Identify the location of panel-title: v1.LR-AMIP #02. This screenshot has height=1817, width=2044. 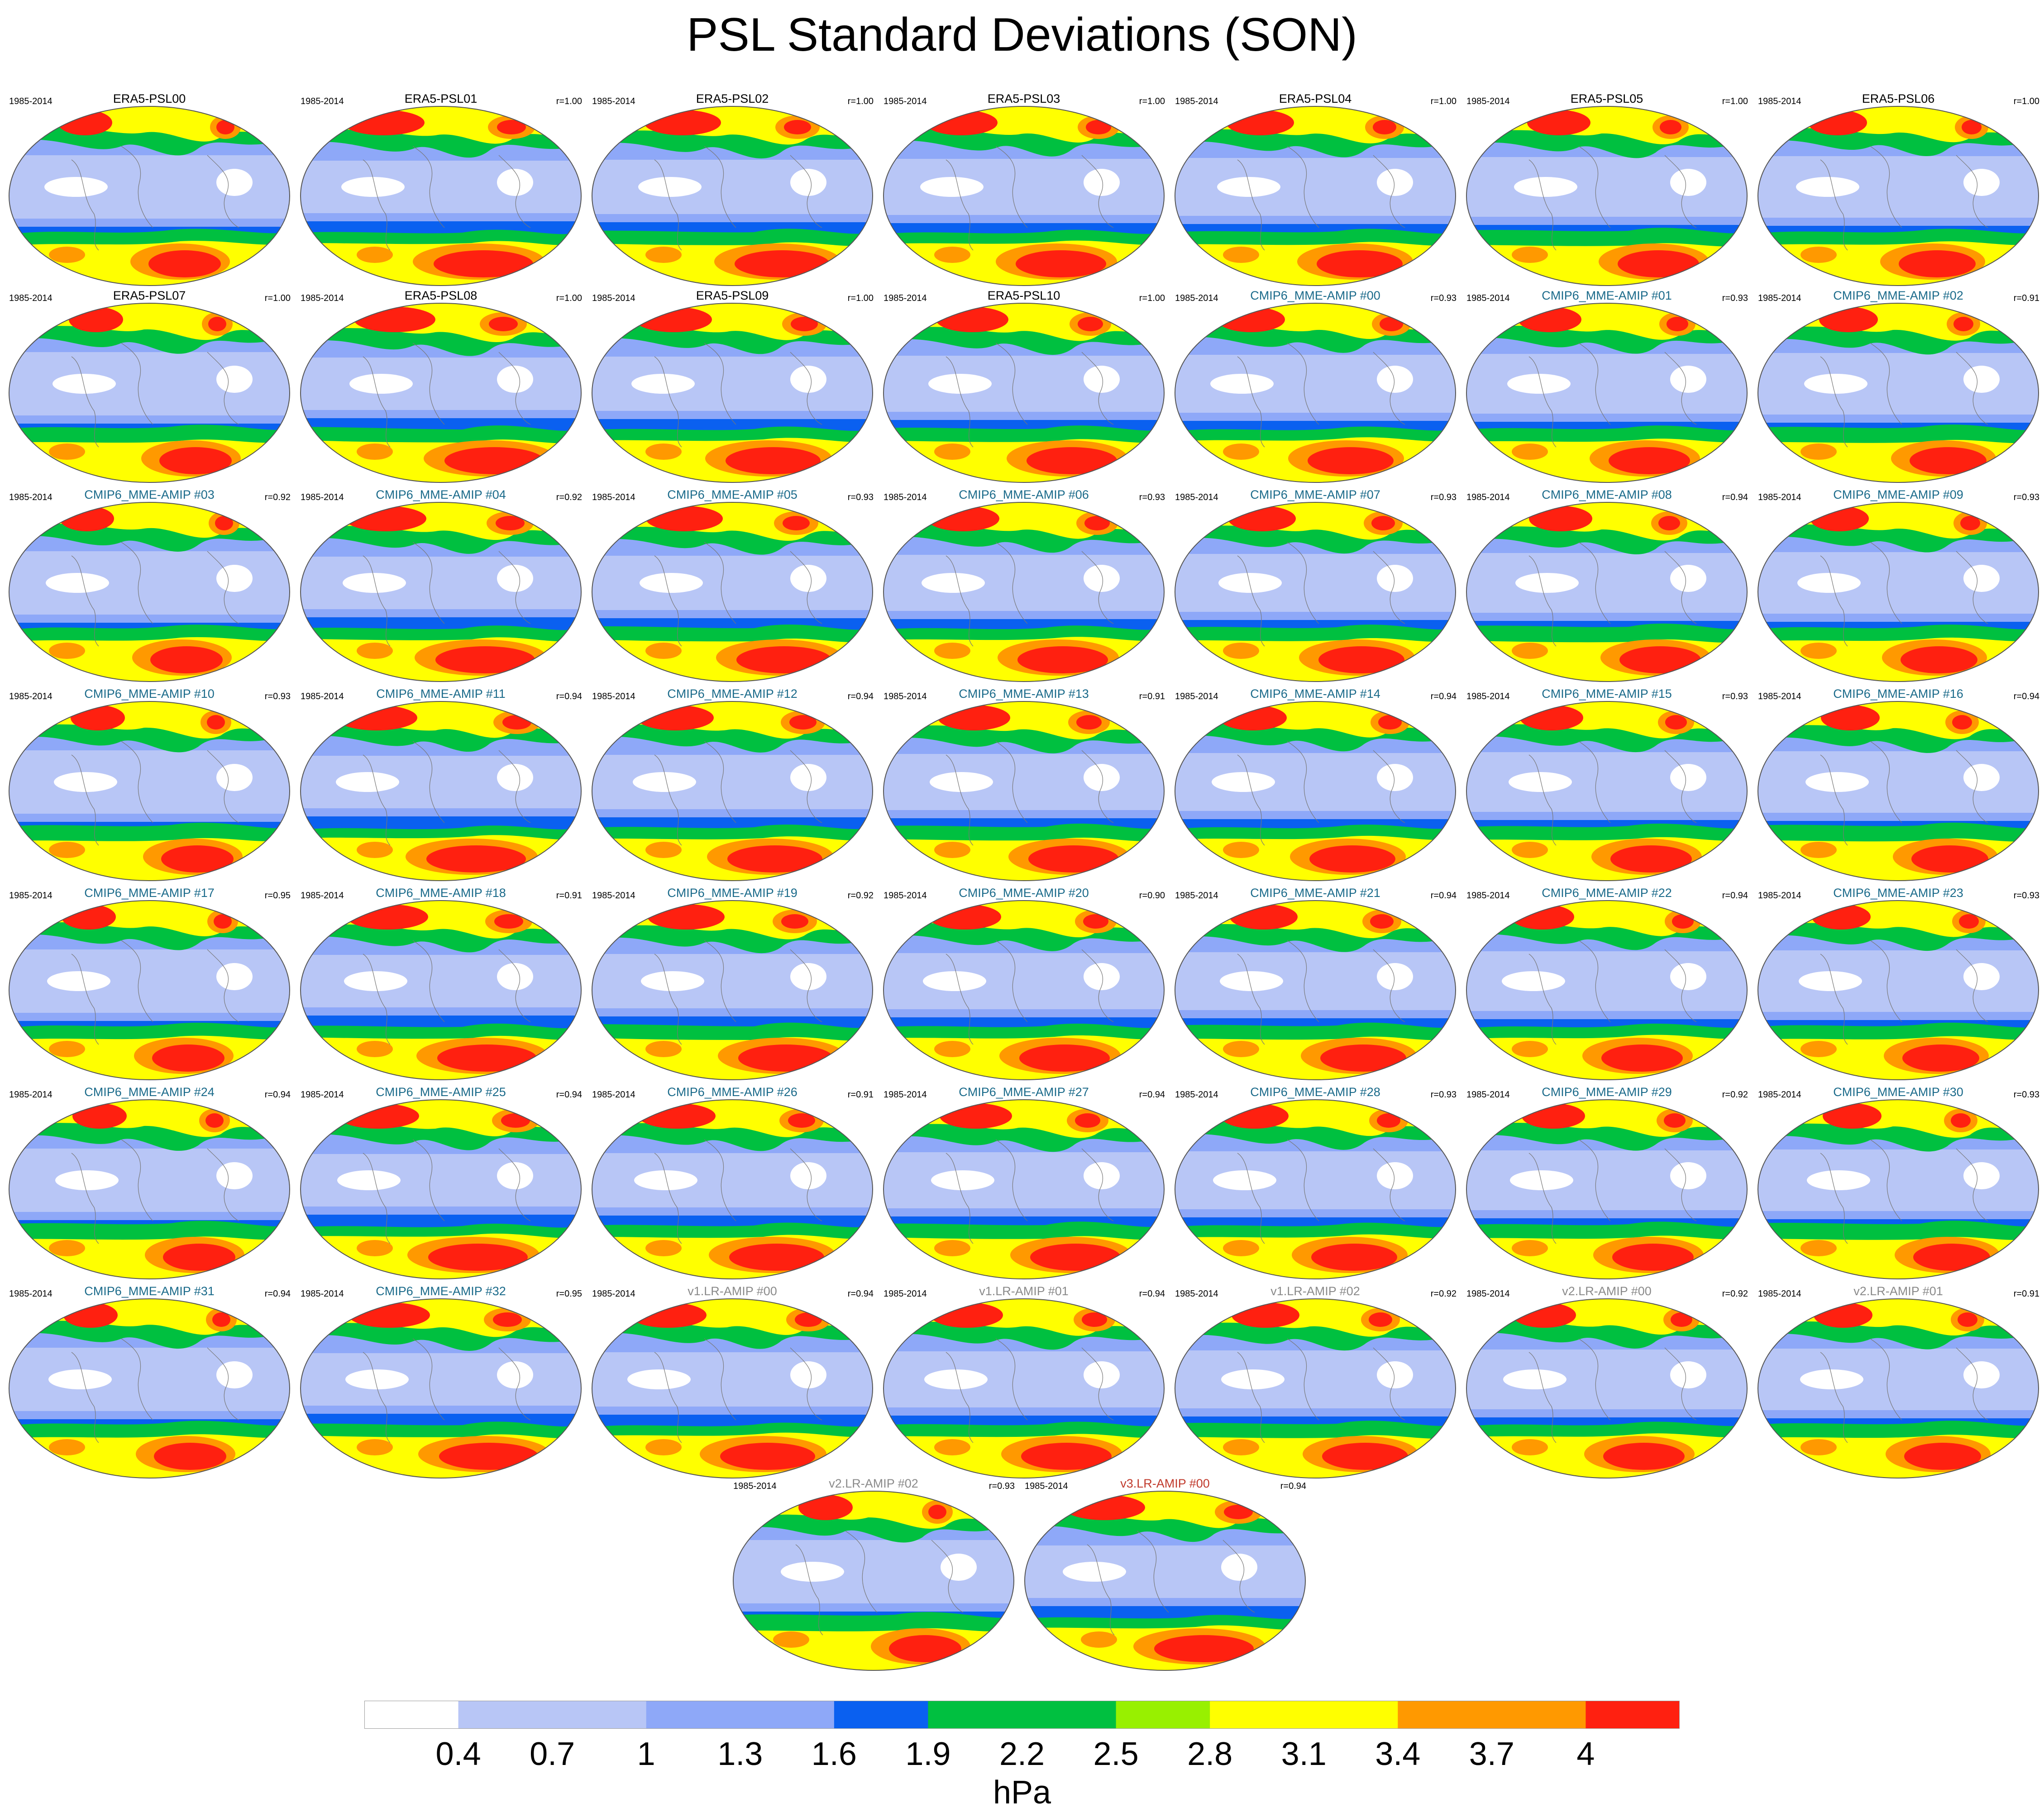
(1315, 1291).